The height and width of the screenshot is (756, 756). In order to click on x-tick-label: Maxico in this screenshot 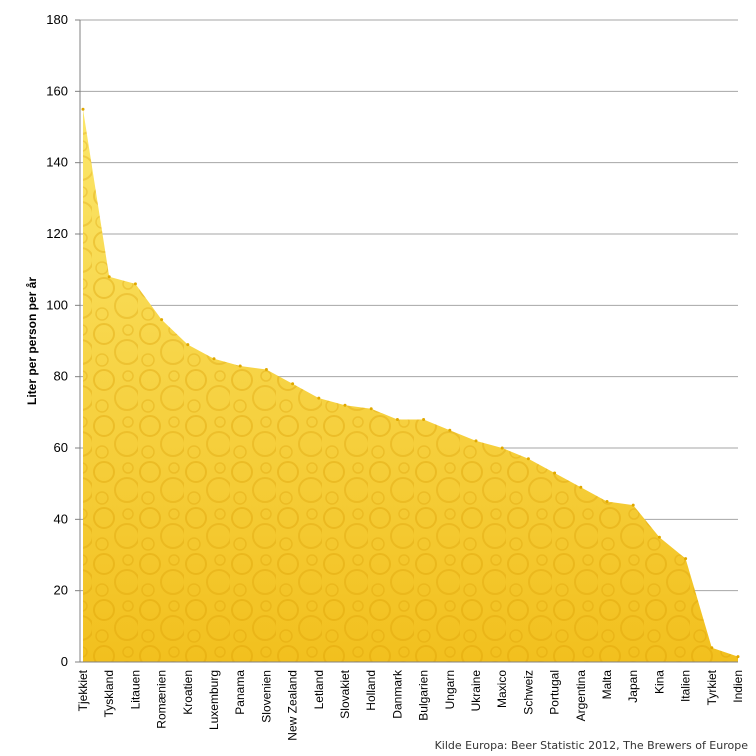, I will do `click(502, 689)`.